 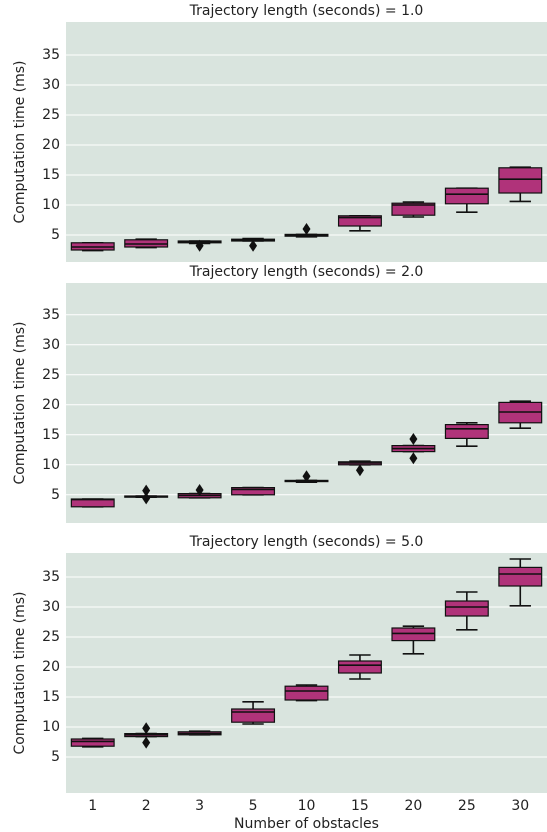 I want to click on x-tick-label: 15, so click(x=360, y=806).